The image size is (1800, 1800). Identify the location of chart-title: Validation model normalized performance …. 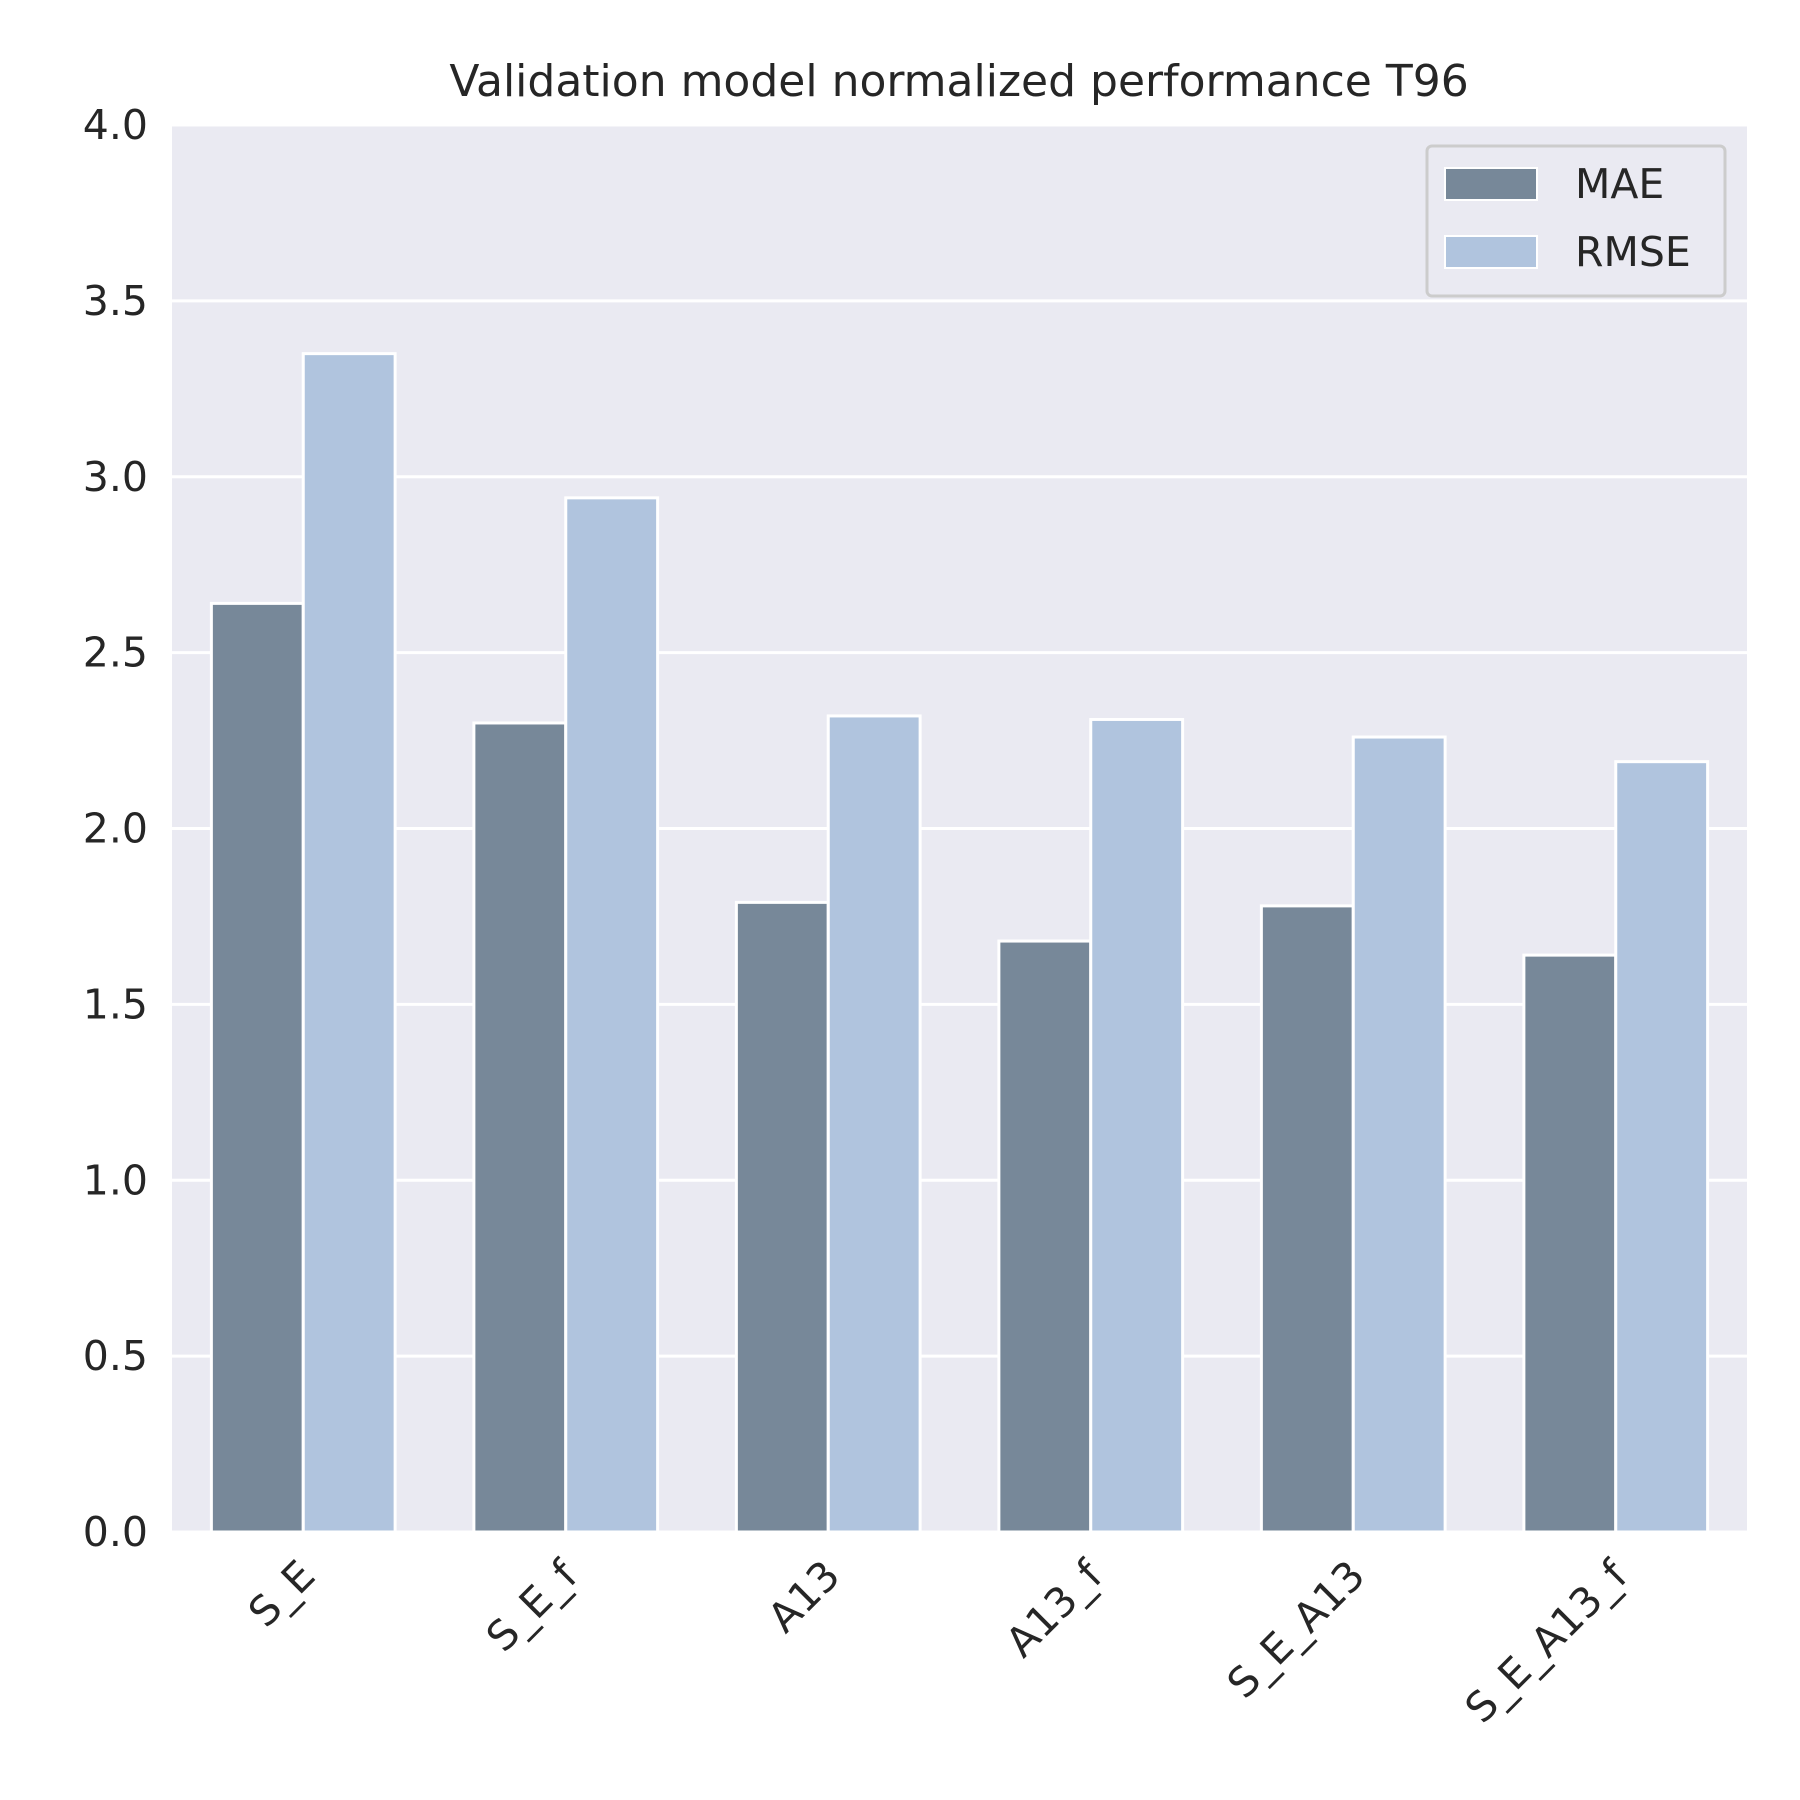
(958, 81).